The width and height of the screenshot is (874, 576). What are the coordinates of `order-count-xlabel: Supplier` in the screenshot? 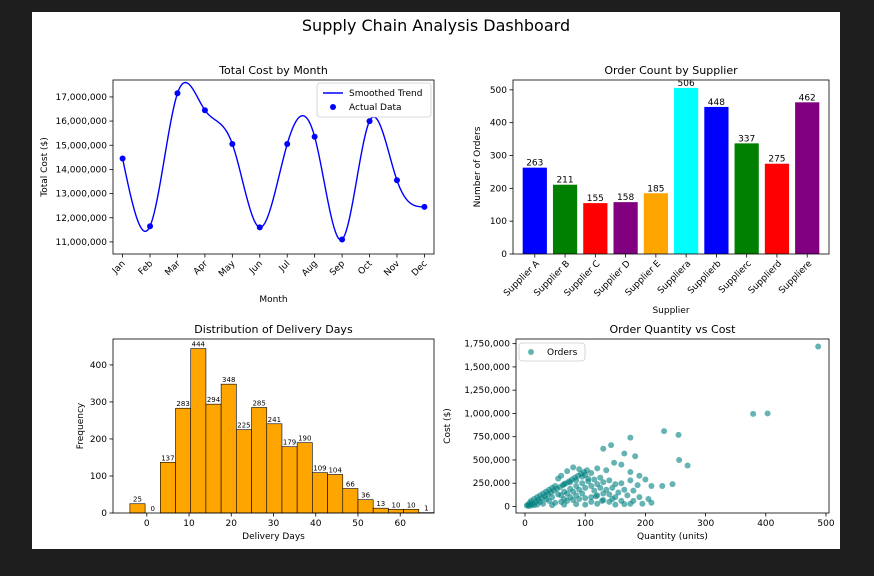 It's located at (670, 311).